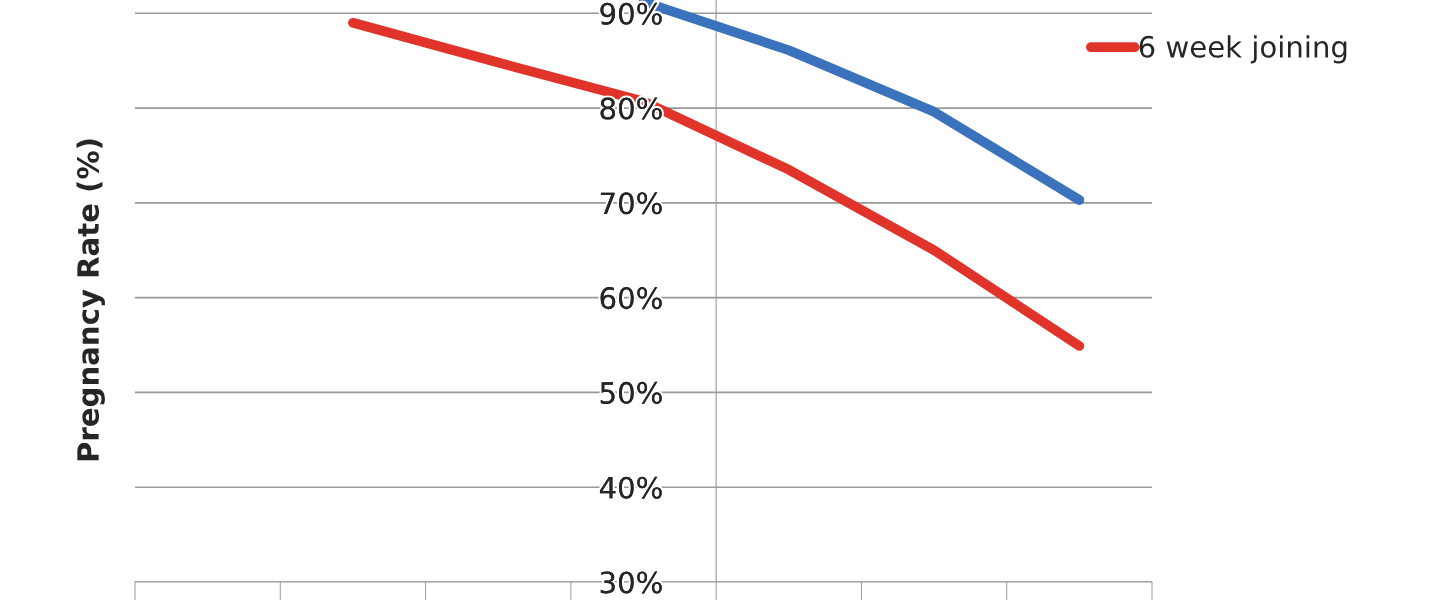  Describe the element at coordinates (631, 392) in the screenshot. I see `y-tick-label: 50%` at that location.